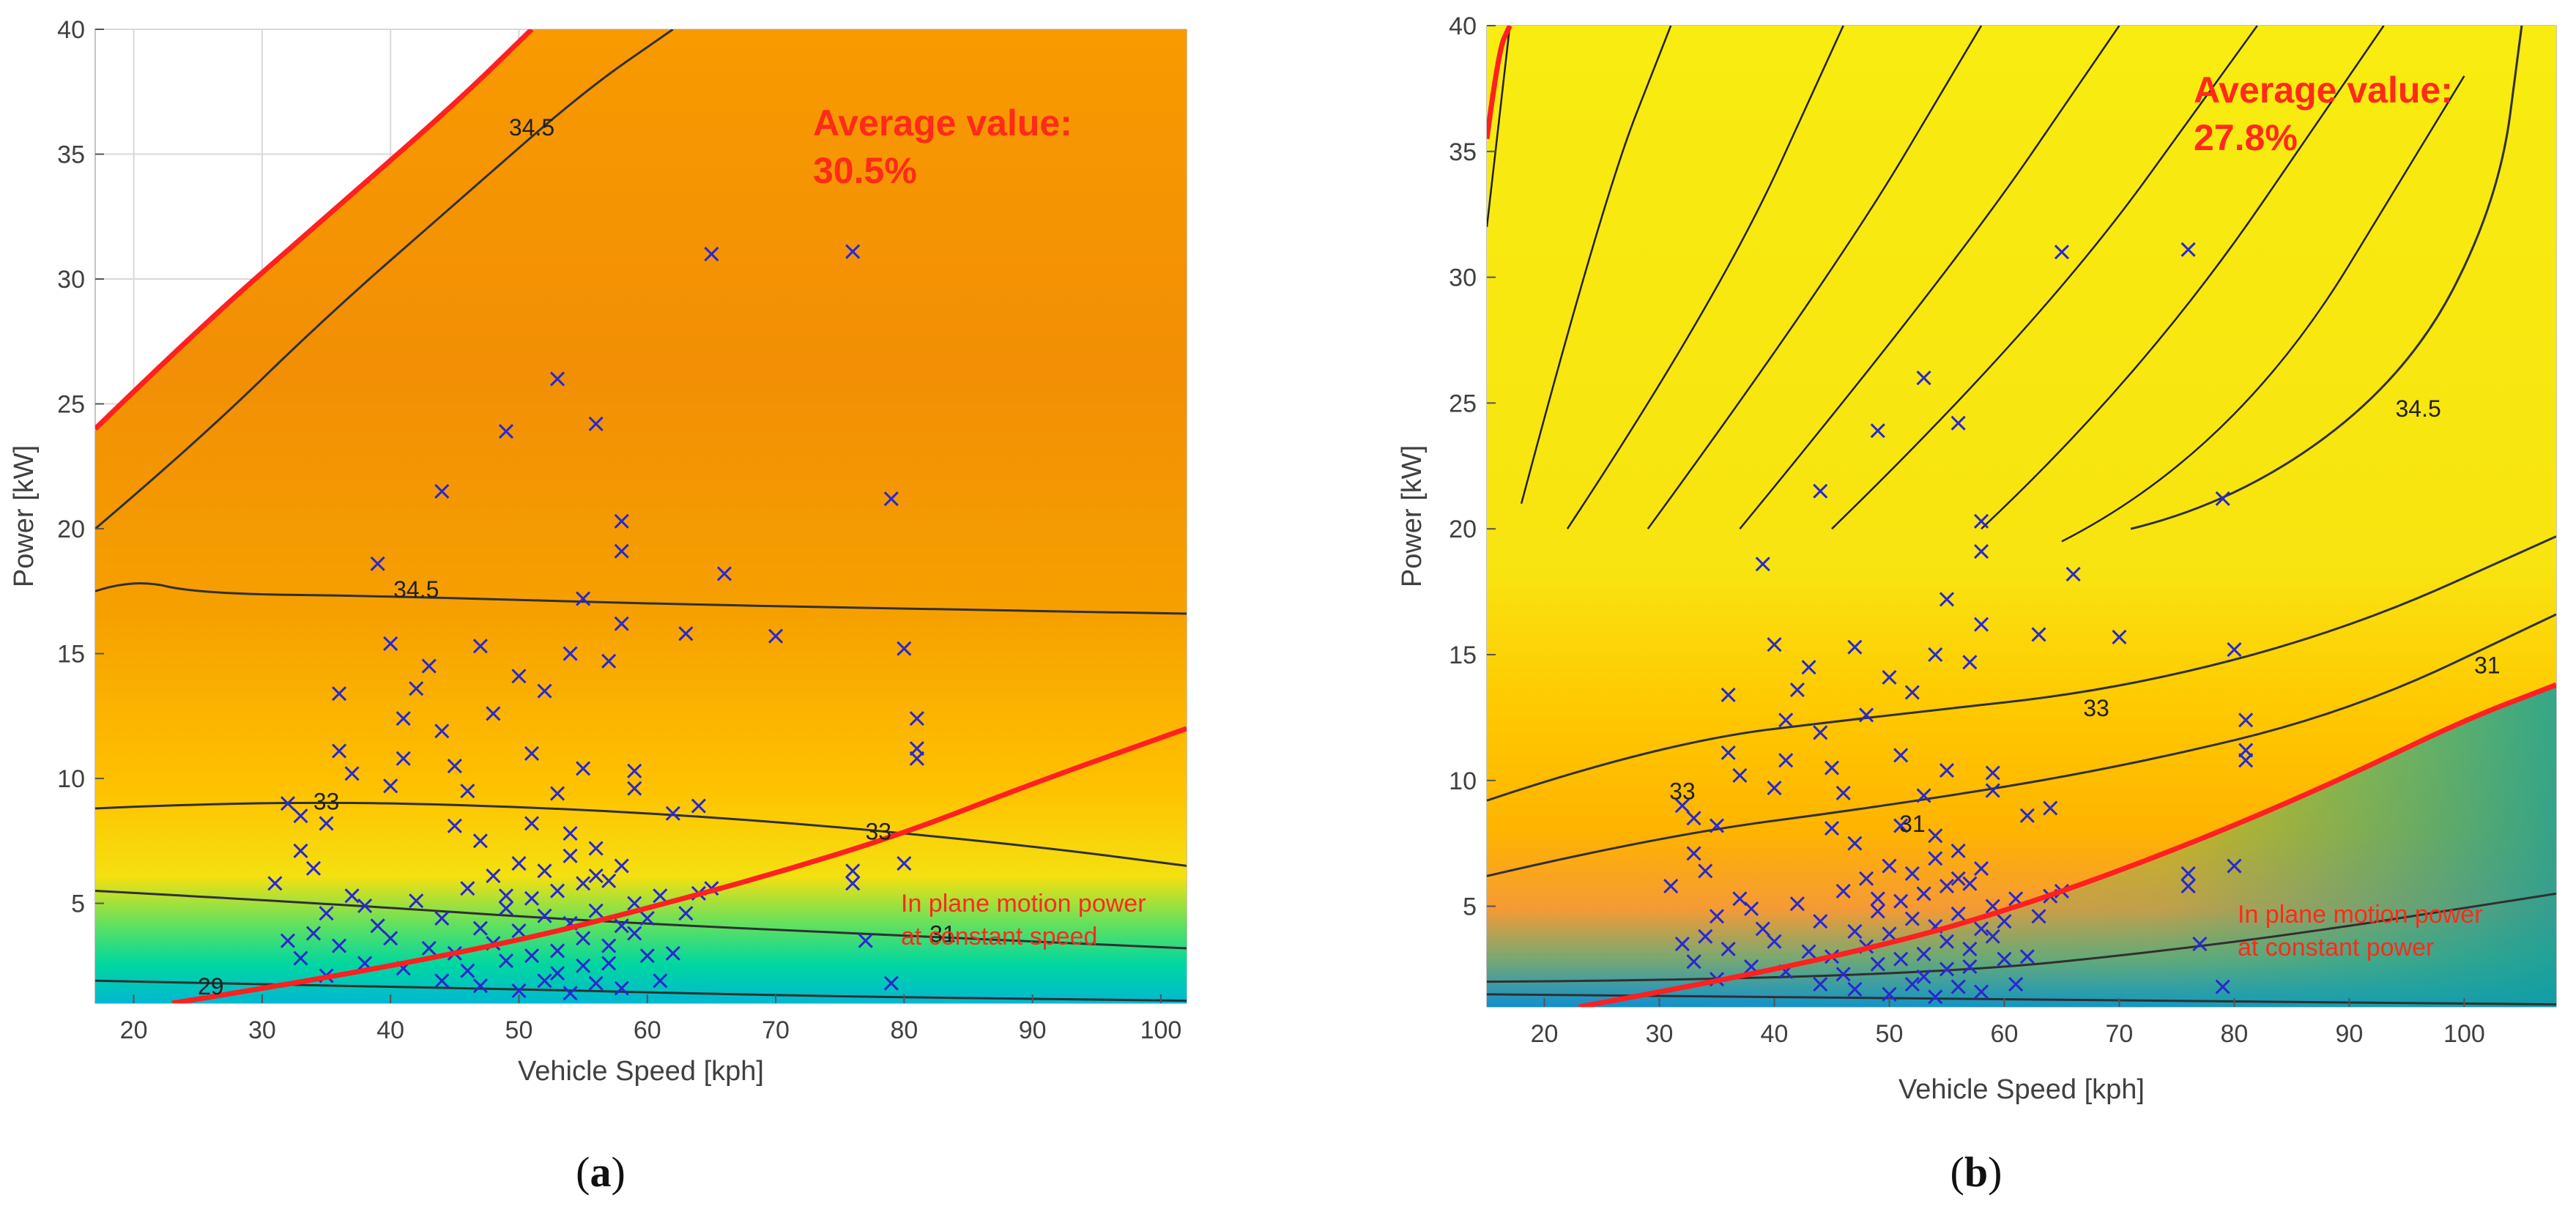 Image resolution: width=2576 pixels, height=1209 pixels. I want to click on x-axis-ticks: 20 30 40 50 60 70 80 90 100, so click(2008, 1023).